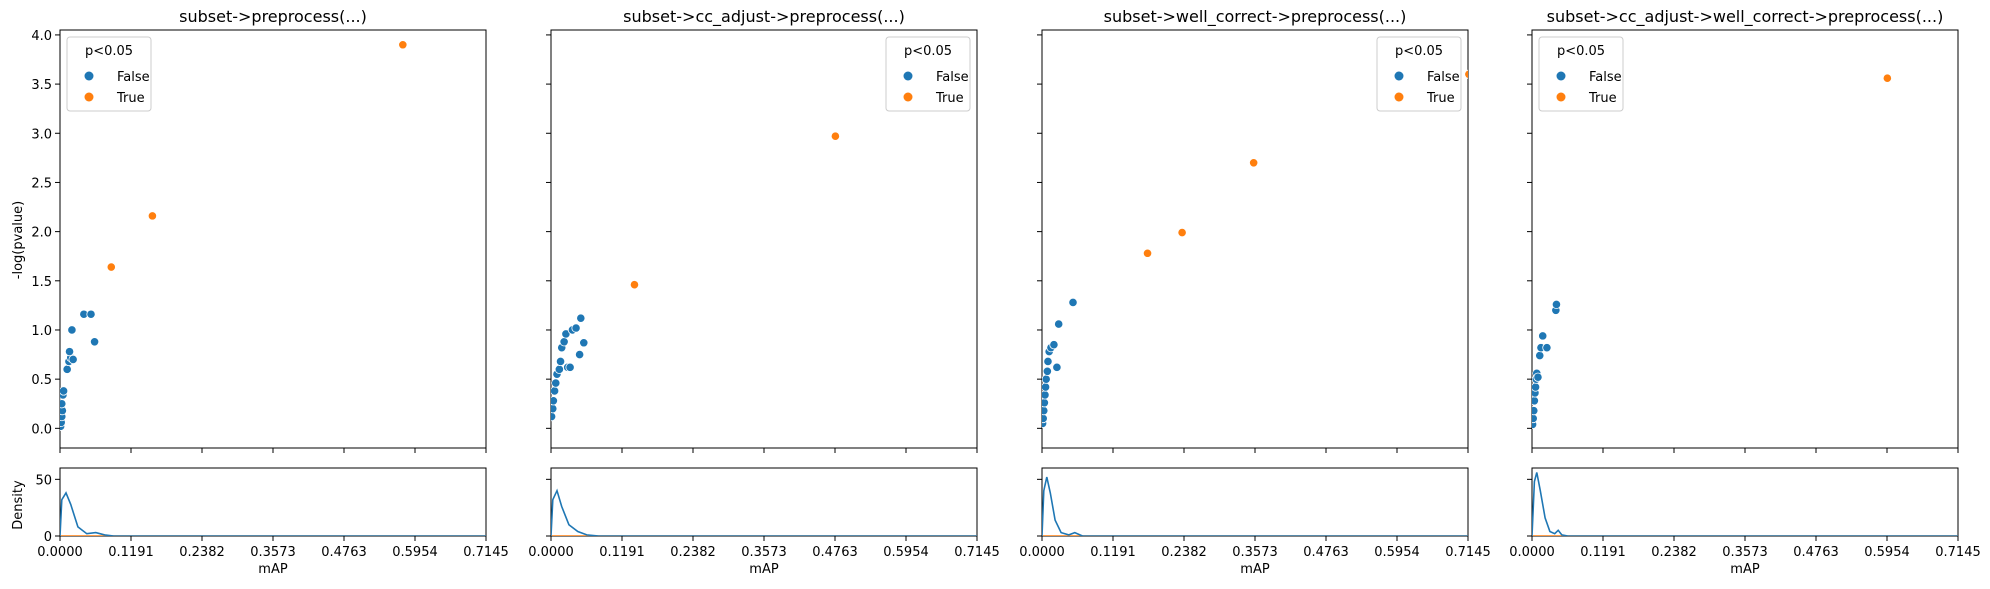  I want to click on y-tick-label: 0.5, so click(41, 380).